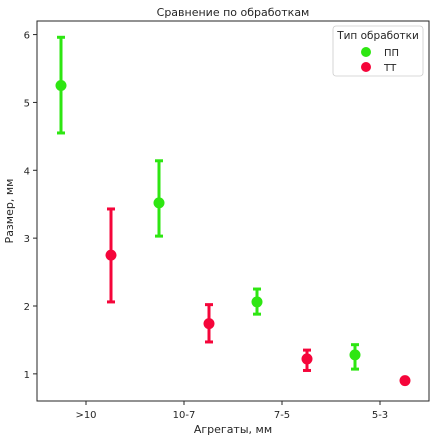 This screenshot has width=434, height=442. Describe the element at coordinates (27, 307) in the screenshot. I see `y-tick-label: 2` at that location.